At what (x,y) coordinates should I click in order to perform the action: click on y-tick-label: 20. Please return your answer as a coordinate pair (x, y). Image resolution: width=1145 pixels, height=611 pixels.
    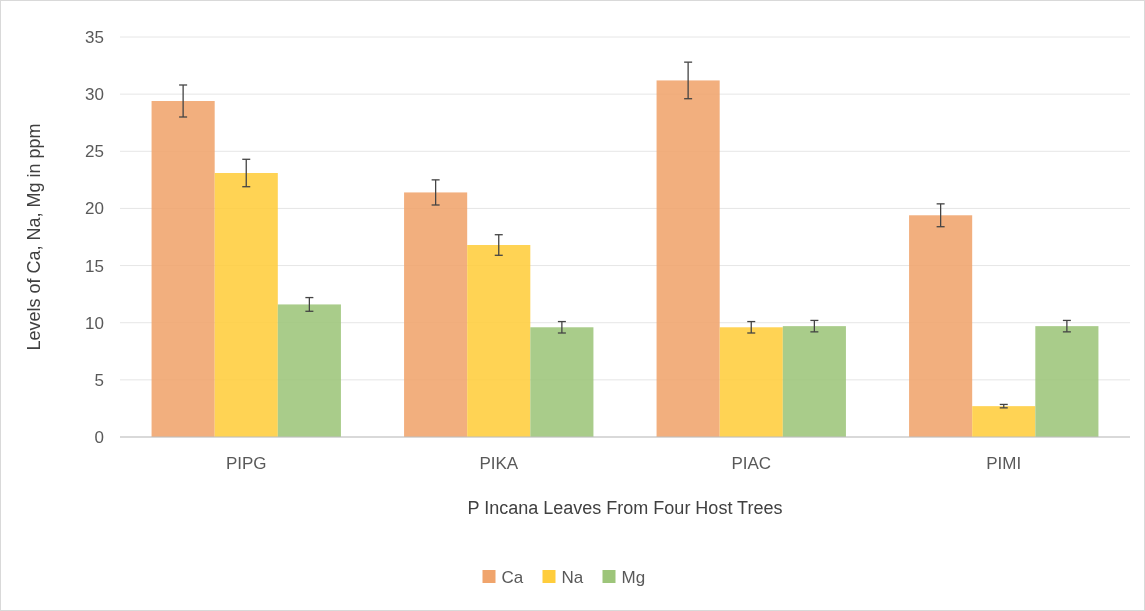
    Looking at the image, I should click on (94, 209).